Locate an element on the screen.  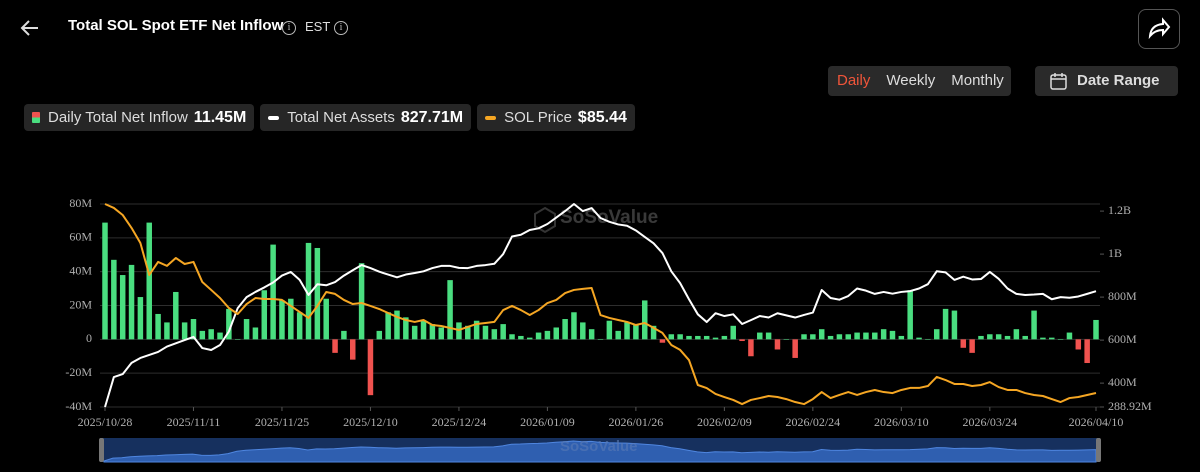
date-range-label: Date Range is located at coordinates (1118, 80).